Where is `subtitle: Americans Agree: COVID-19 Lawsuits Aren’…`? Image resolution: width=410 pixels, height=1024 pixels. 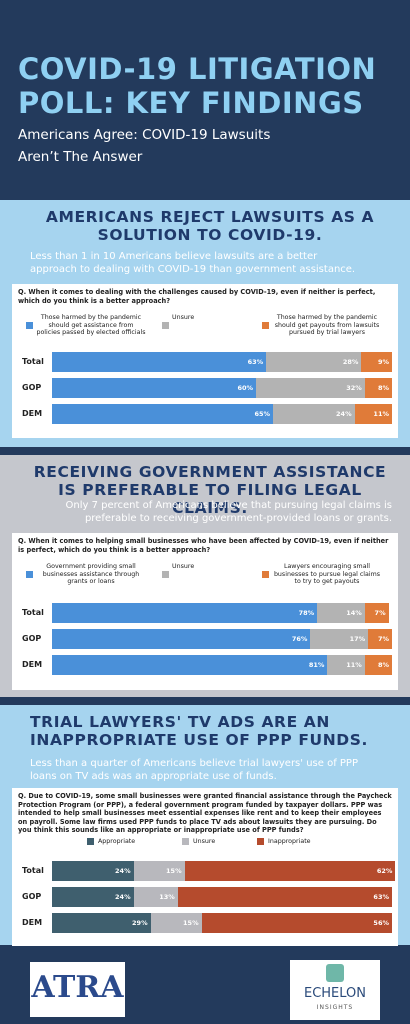
subtitle: Americans Agree: COVID-19 Lawsuits Aren’… is located at coordinates (144, 146).